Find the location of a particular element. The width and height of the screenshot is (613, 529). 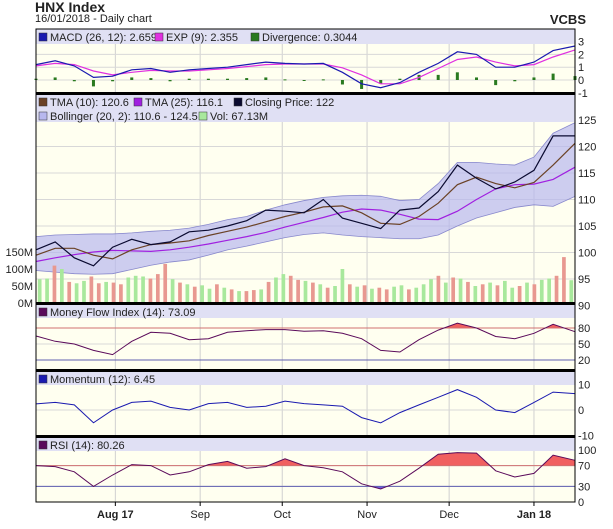

bollinger-swatch is located at coordinates (43, 116).